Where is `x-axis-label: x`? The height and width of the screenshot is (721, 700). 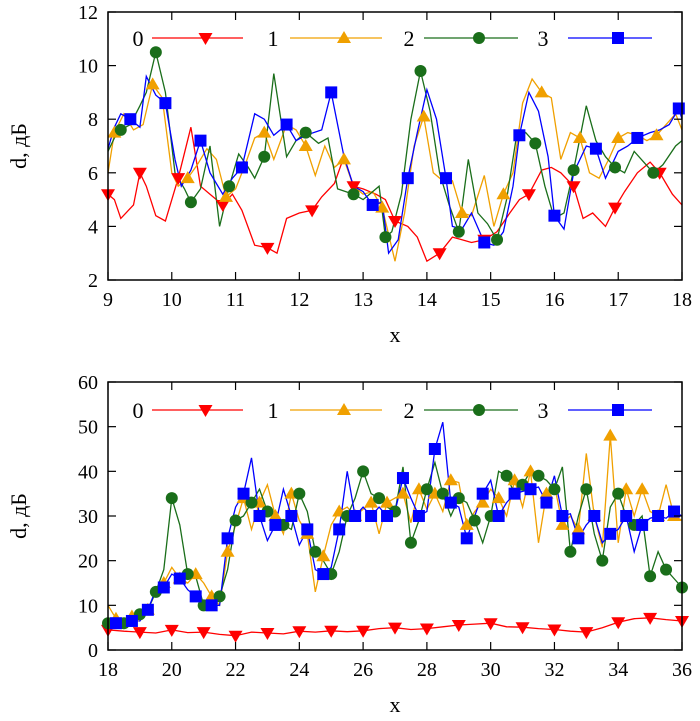
x-axis-label: x is located at coordinates (395, 704).